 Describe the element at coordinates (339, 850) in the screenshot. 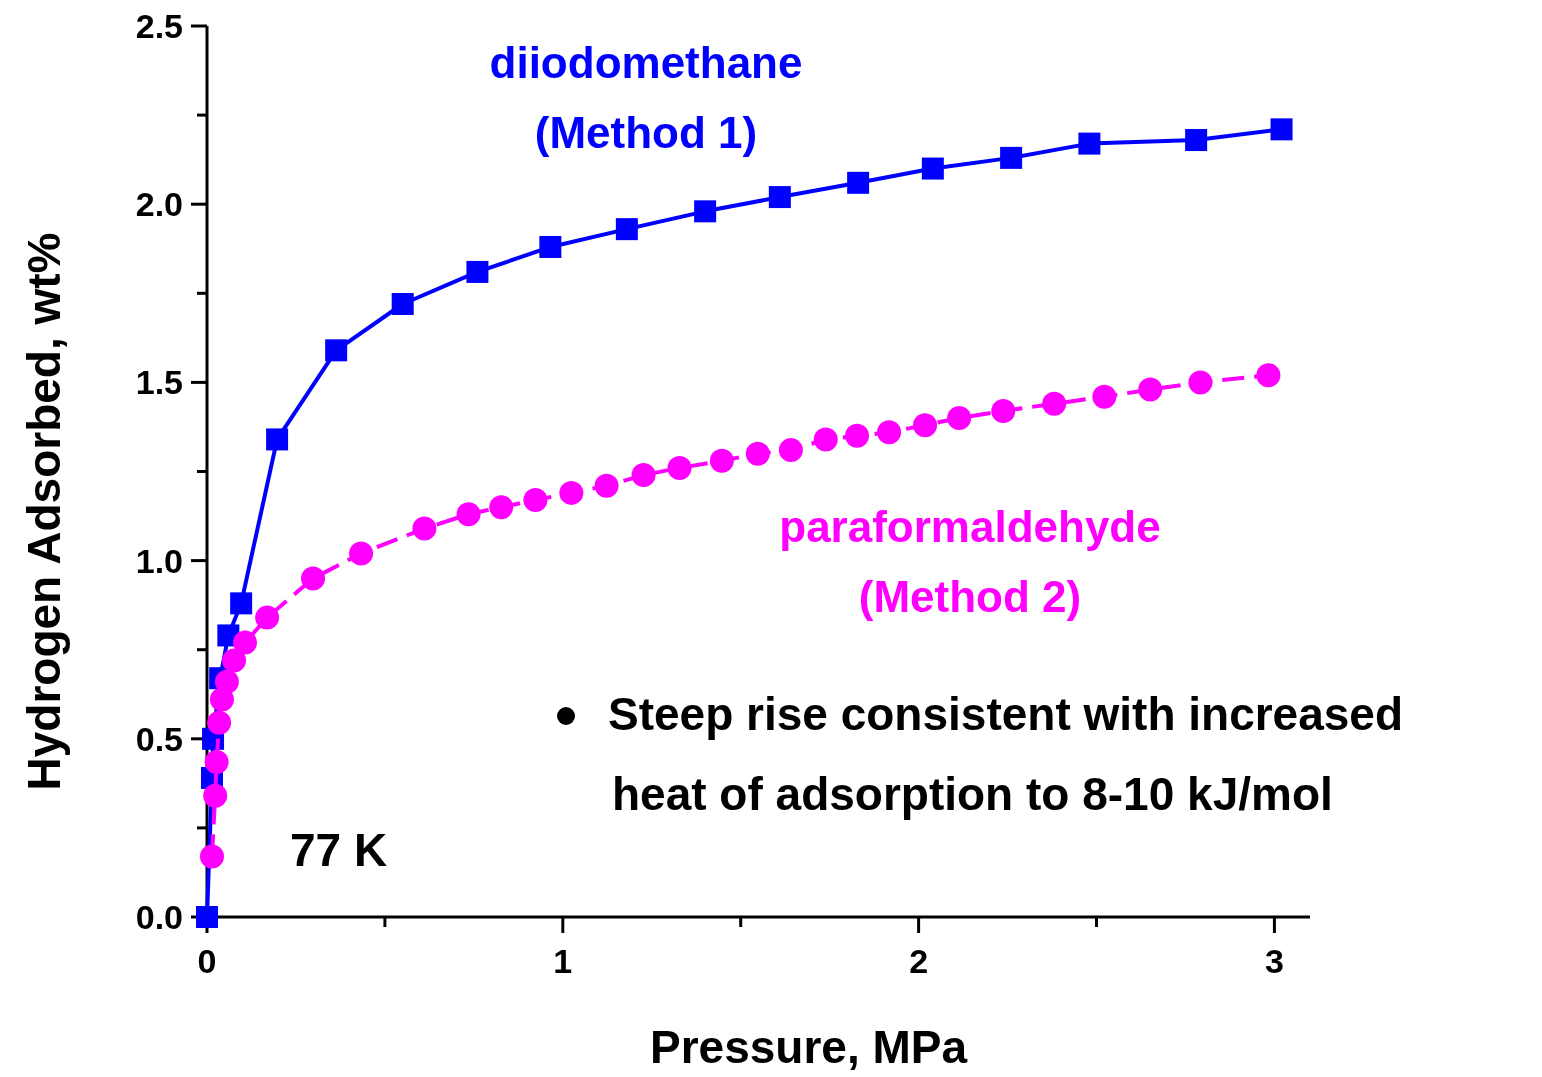

I see `annotation: 77 K` at that location.